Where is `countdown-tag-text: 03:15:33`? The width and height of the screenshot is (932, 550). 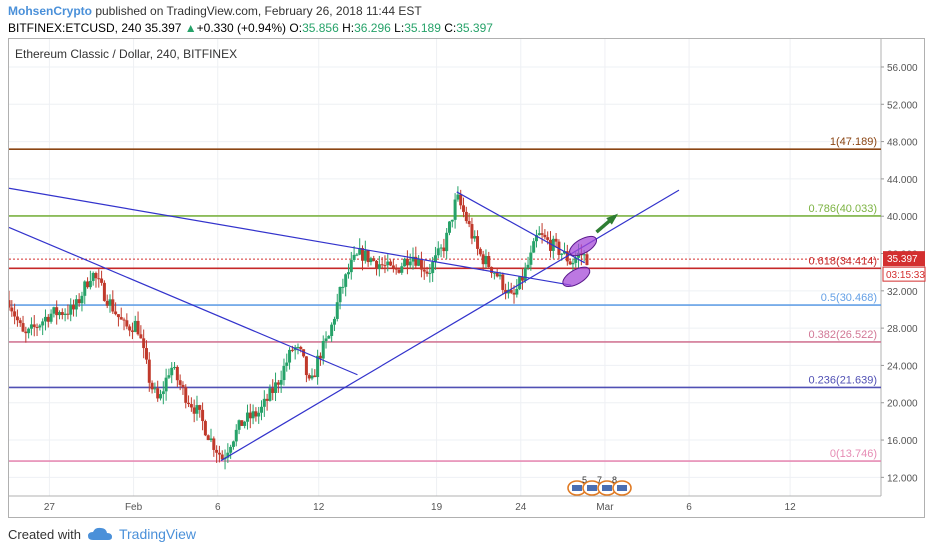 countdown-tag-text: 03:15:33 is located at coordinates (905, 275).